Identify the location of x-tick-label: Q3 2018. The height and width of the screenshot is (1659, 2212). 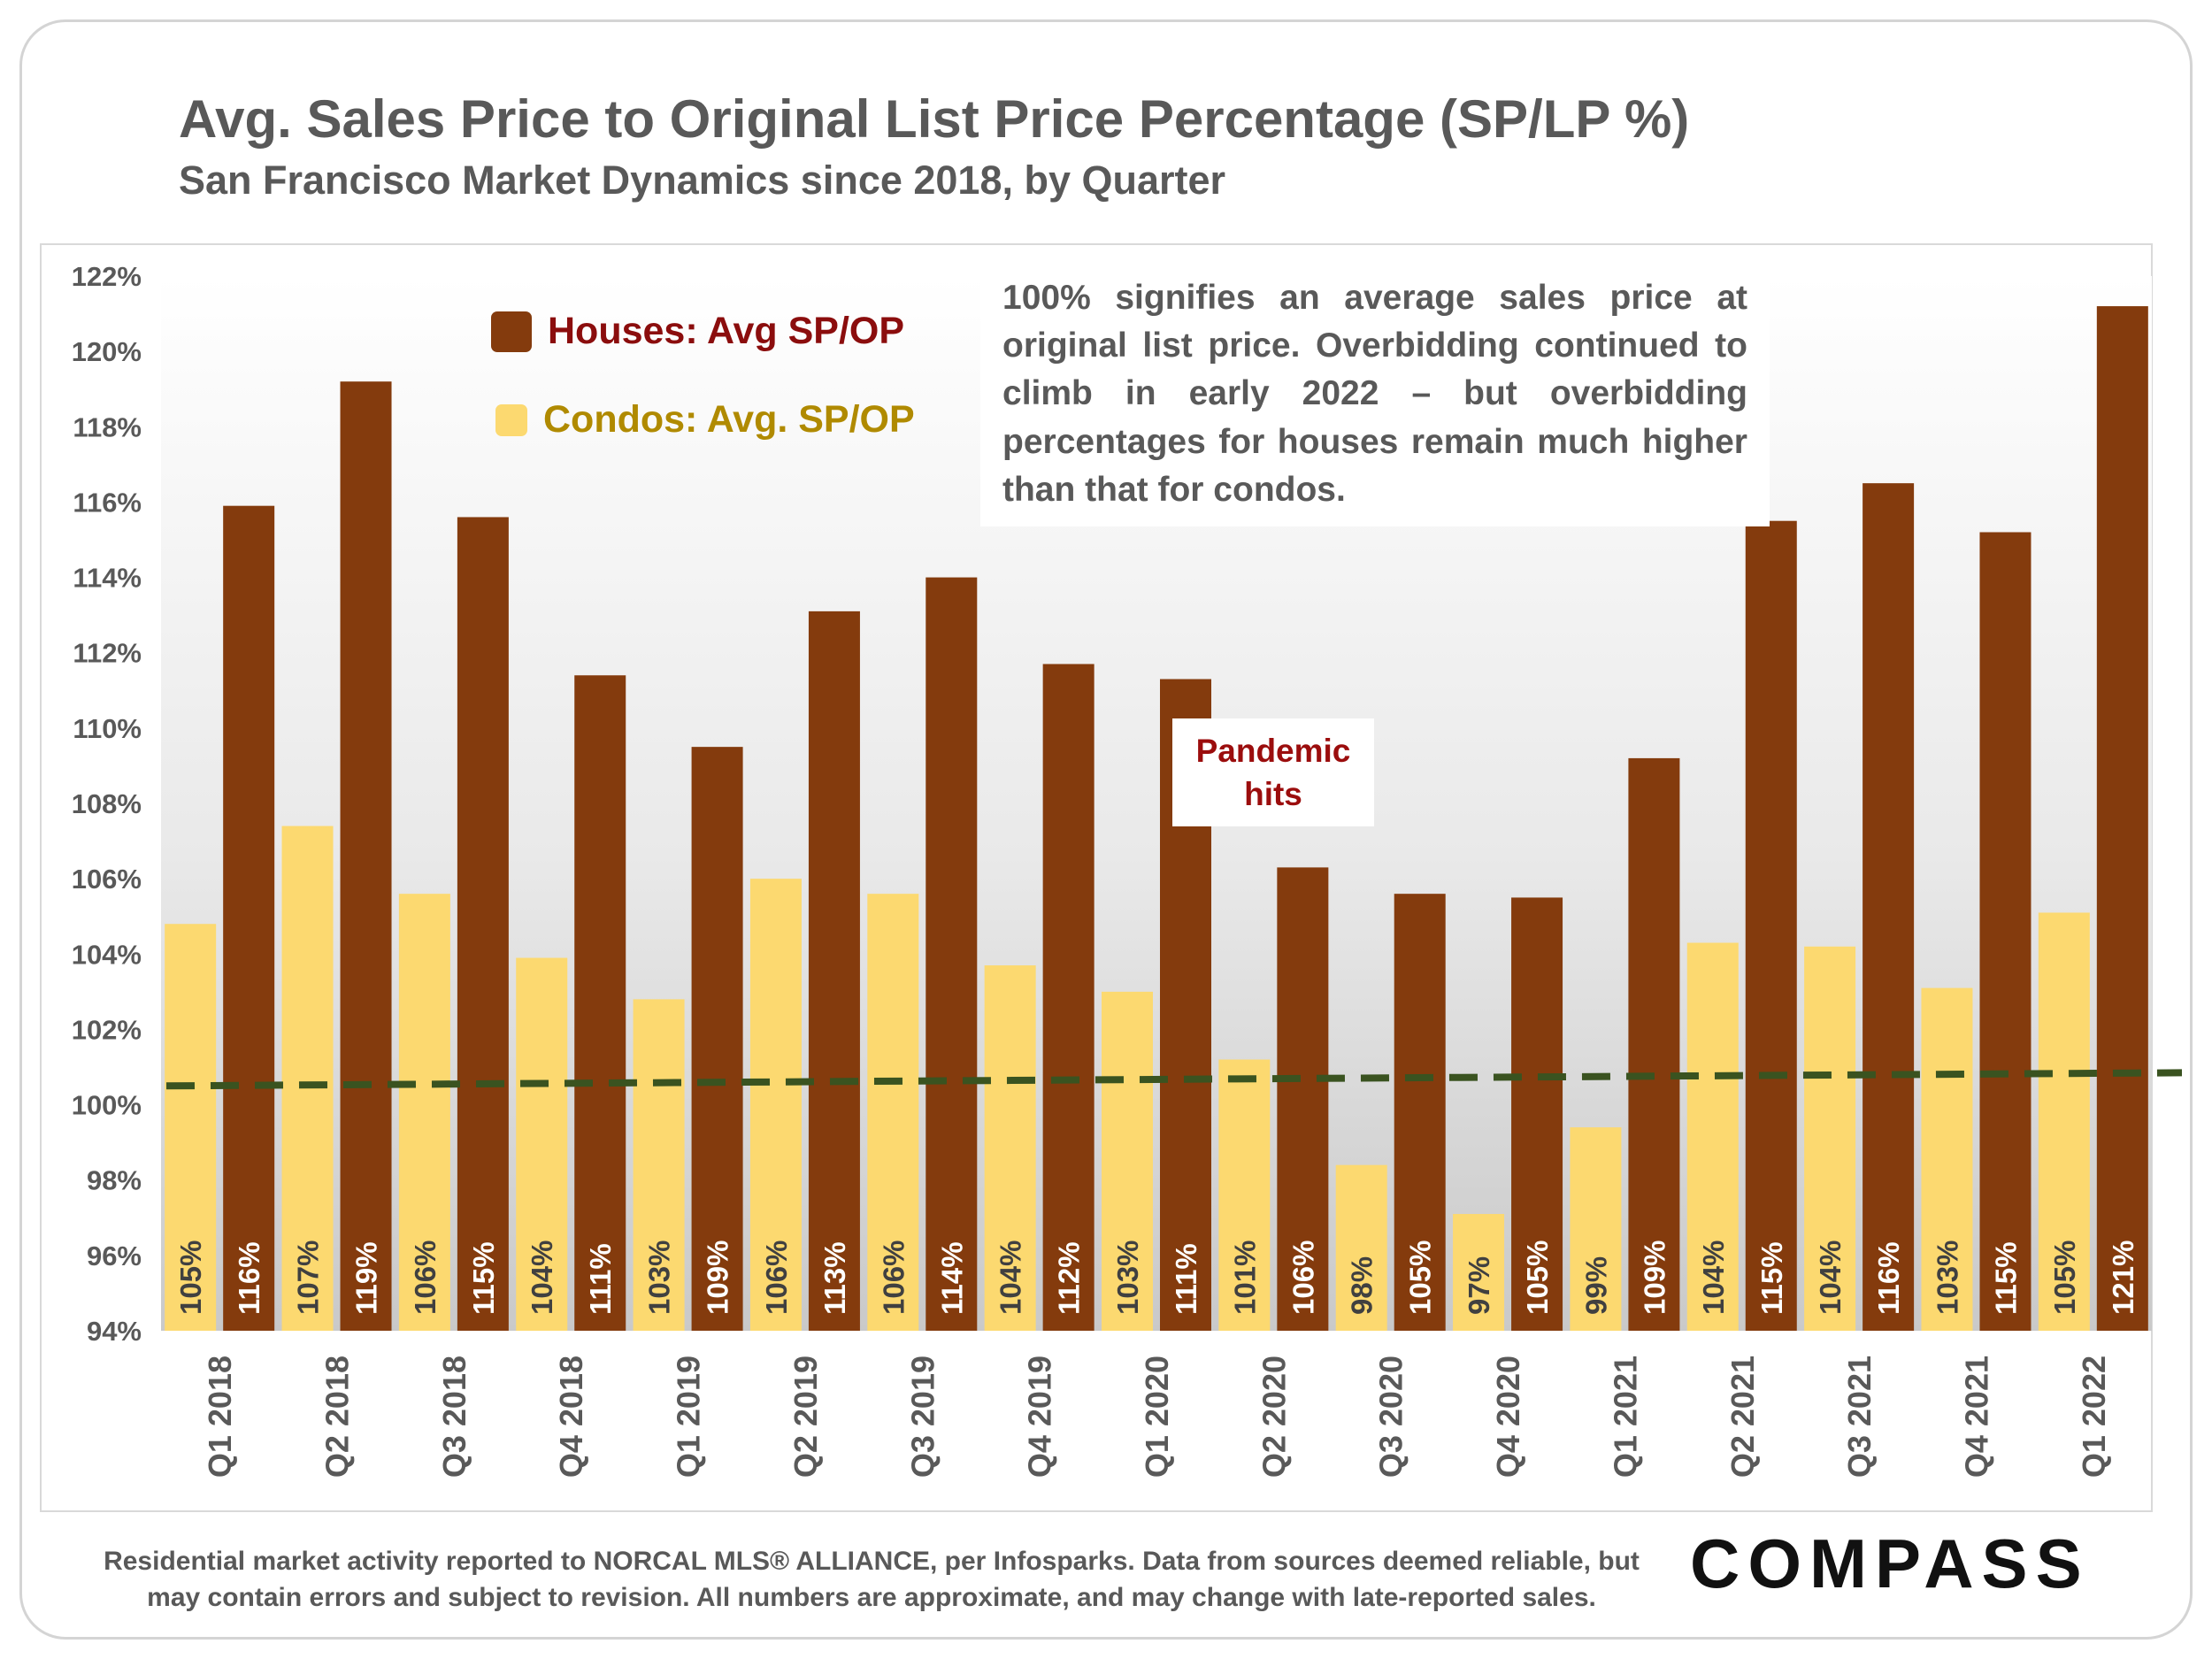
(454, 1417).